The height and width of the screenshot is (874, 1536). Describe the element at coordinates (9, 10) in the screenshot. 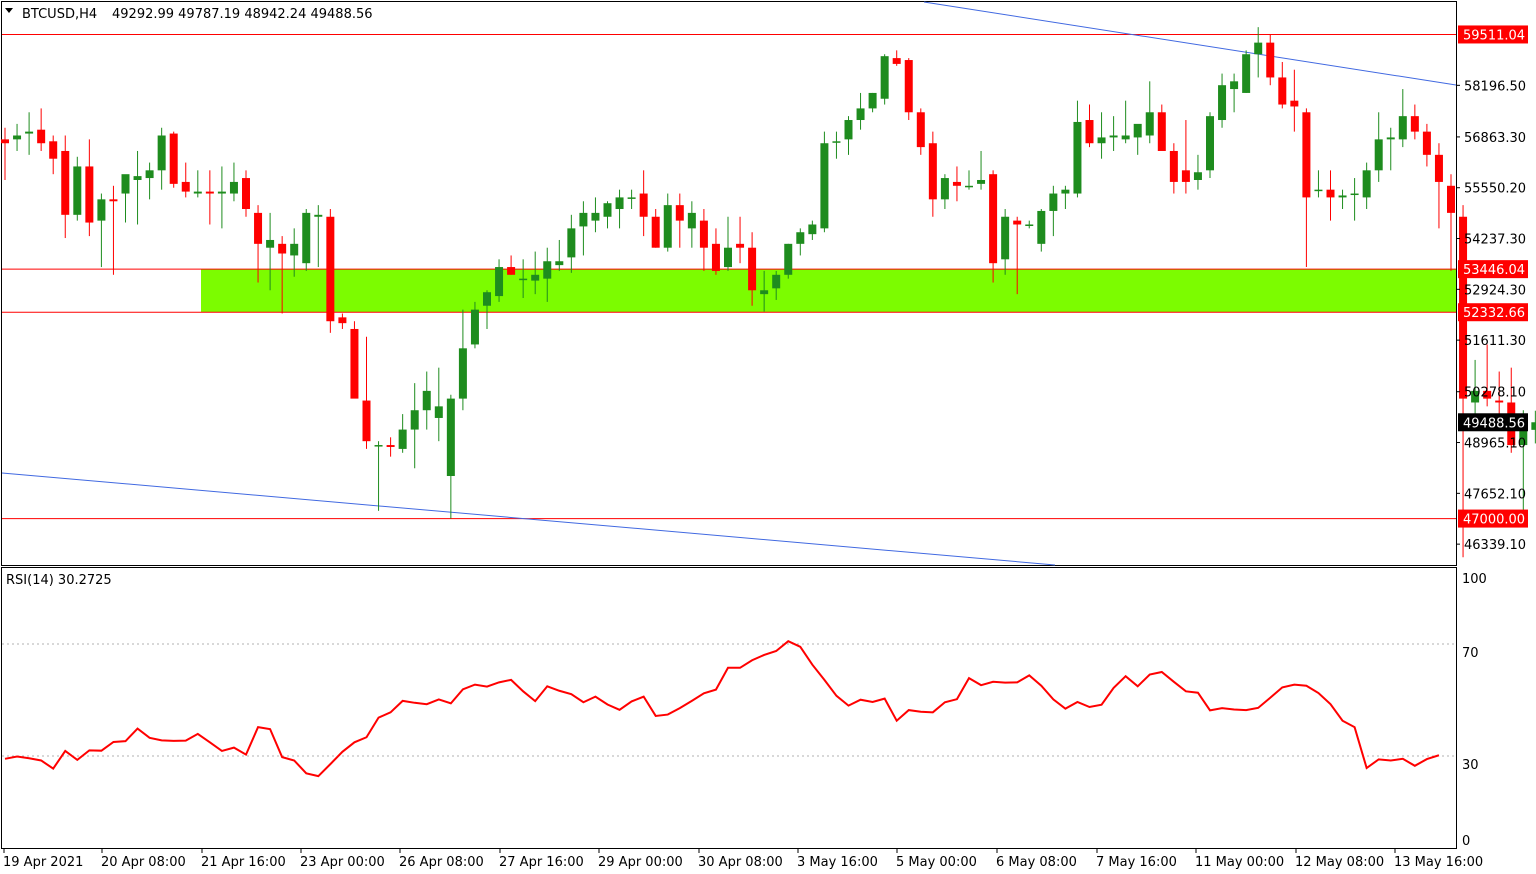

I see `symbol-dropdown-icon` at that location.